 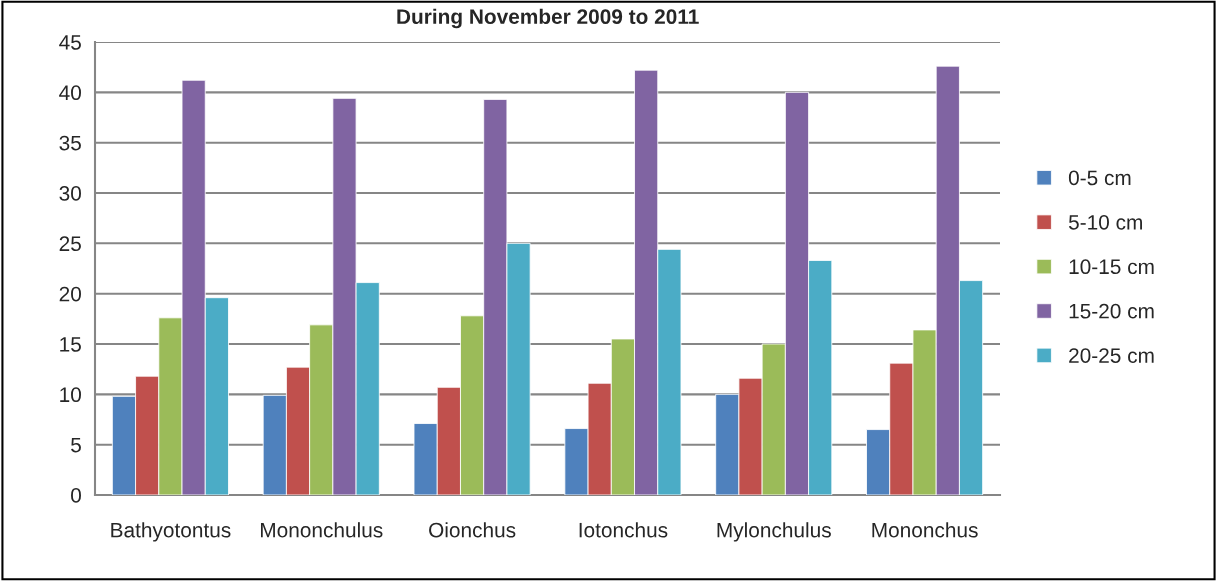 What do you see at coordinates (70, 193) in the screenshot?
I see `y-tick-label: 30` at bounding box center [70, 193].